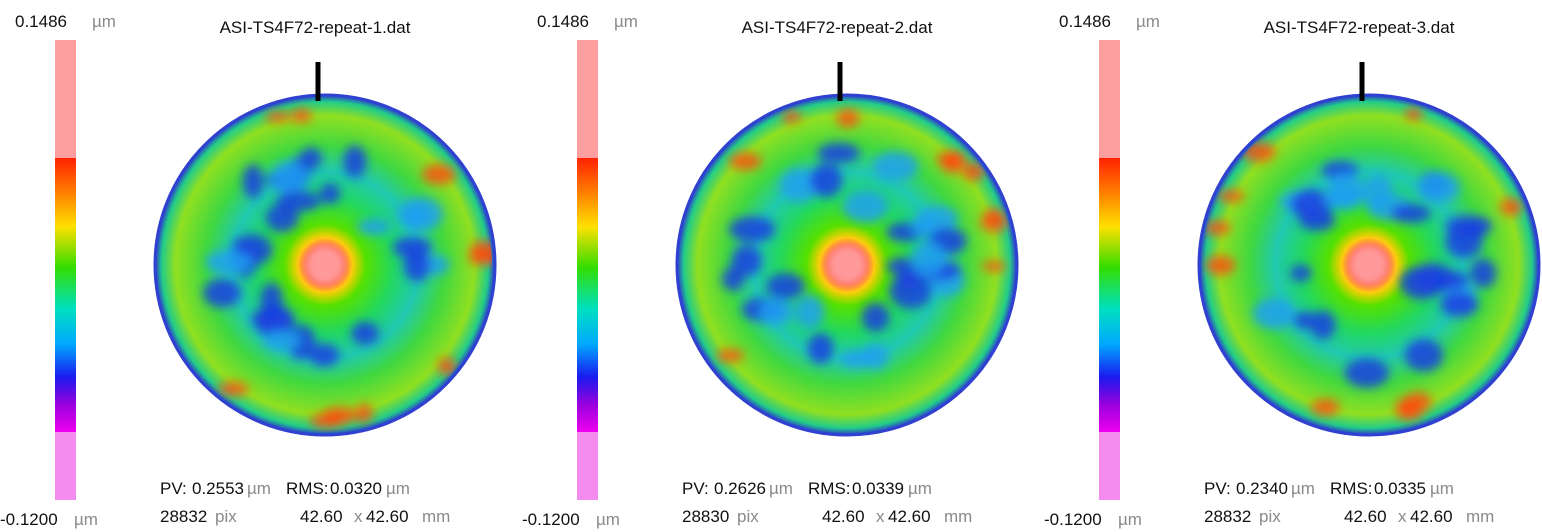 This screenshot has height=532, width=1542. Describe the element at coordinates (1227, 516) in the screenshot. I see `pixel-count: 28832` at that location.